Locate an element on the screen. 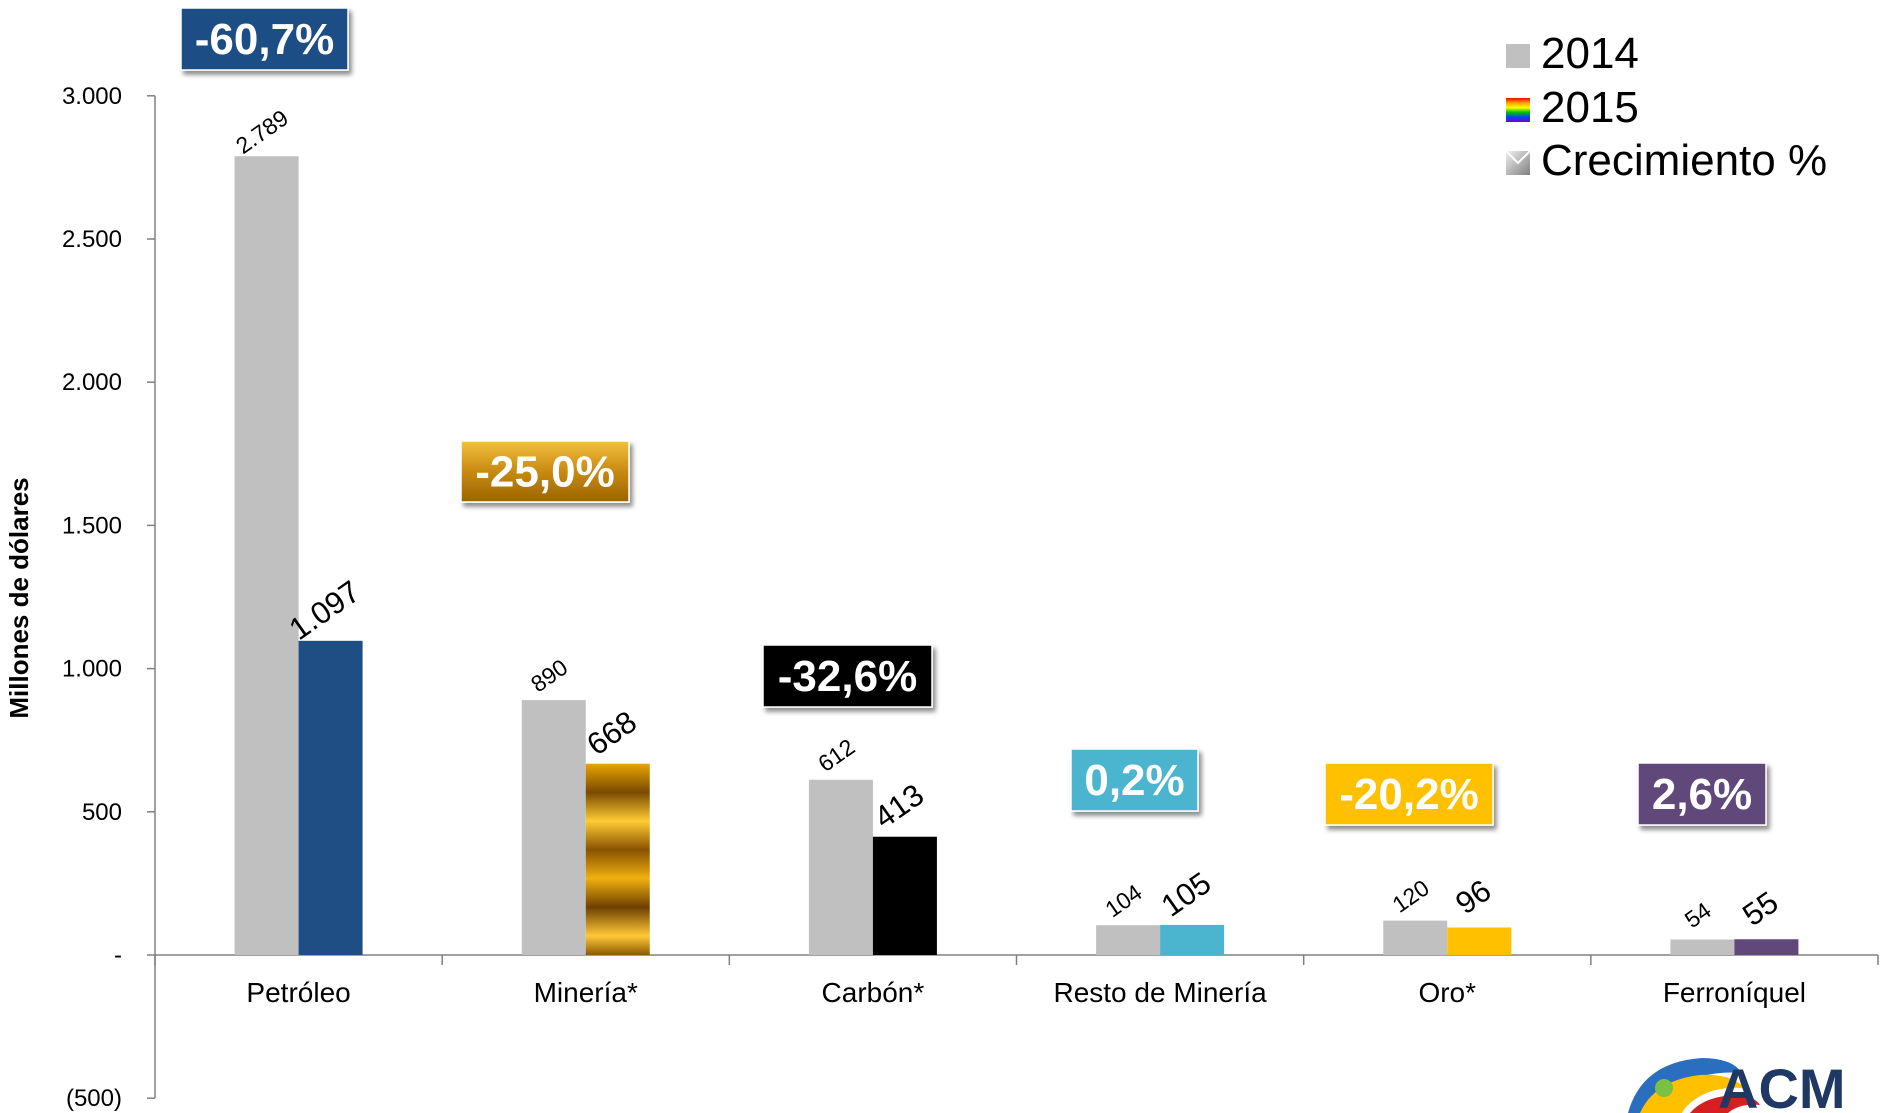 The image size is (1880, 1113). growth-label: -25,0% is located at coordinates (544, 472).